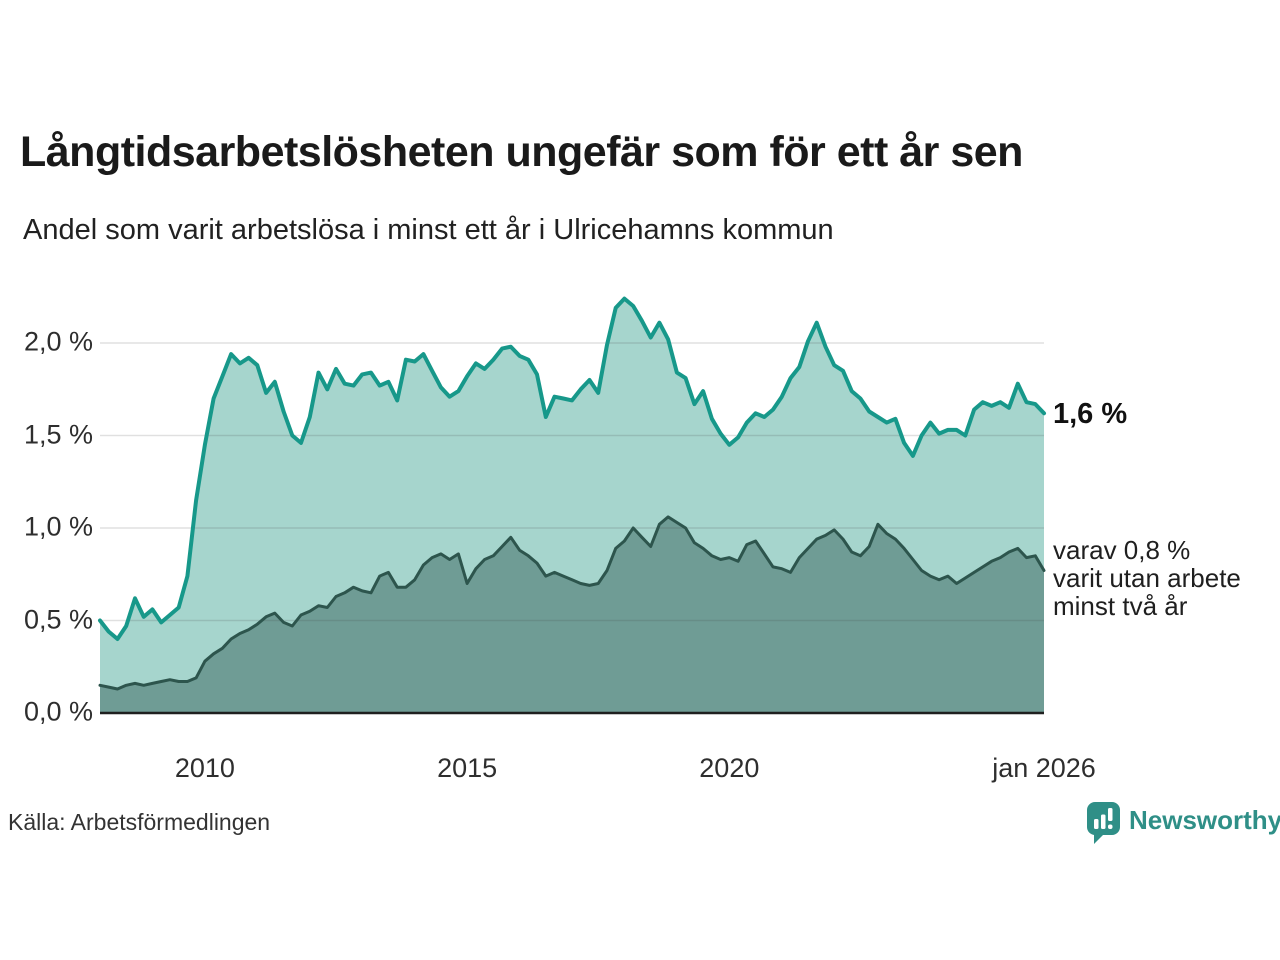 Image resolution: width=1280 pixels, height=960 pixels. Describe the element at coordinates (204, 768) in the screenshot. I see `x-tick-label: 2010` at that location.